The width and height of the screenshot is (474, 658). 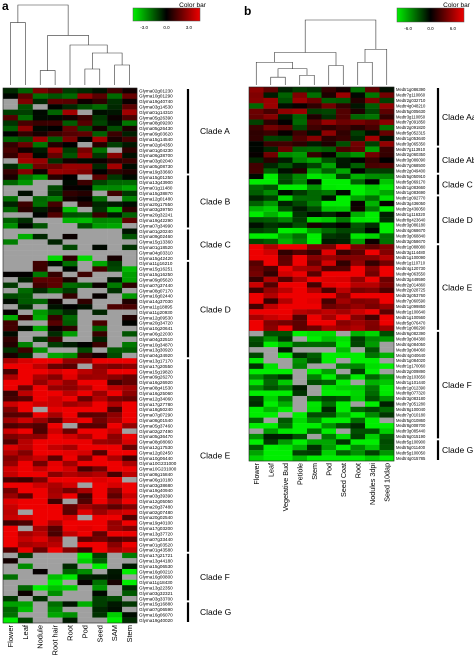 What do you see at coordinates (156, 398) in the screenshot?
I see `row-label: Glyma12g34060` at bounding box center [156, 398].